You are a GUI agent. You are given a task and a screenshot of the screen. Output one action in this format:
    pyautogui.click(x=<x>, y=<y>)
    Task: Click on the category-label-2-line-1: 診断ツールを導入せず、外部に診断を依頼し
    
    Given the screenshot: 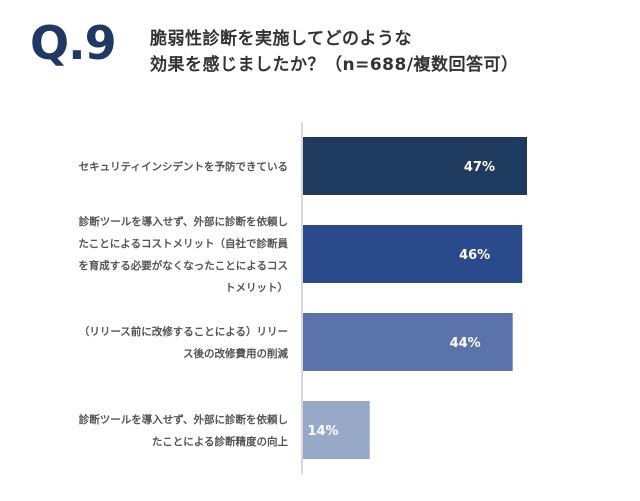 What is the action you would take?
    pyautogui.click(x=183, y=221)
    